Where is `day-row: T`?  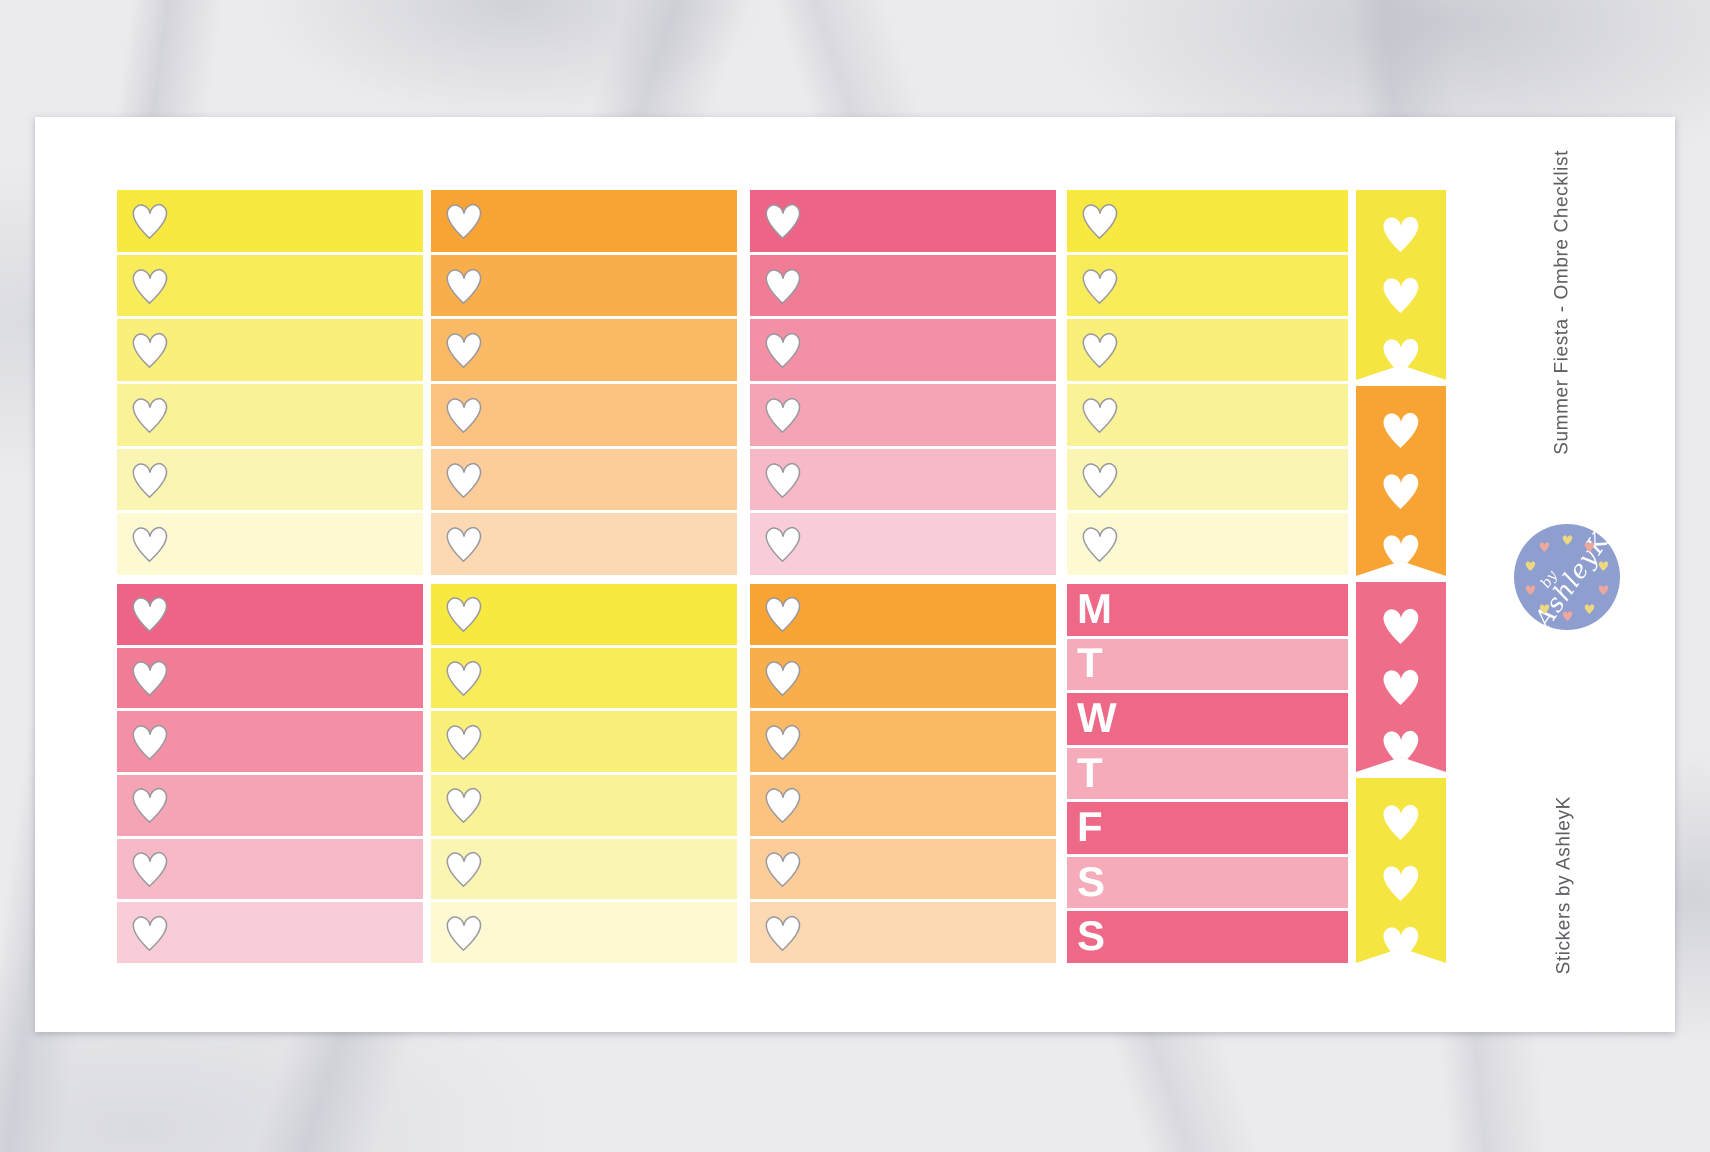 day-row: T is located at coordinates (1207, 663).